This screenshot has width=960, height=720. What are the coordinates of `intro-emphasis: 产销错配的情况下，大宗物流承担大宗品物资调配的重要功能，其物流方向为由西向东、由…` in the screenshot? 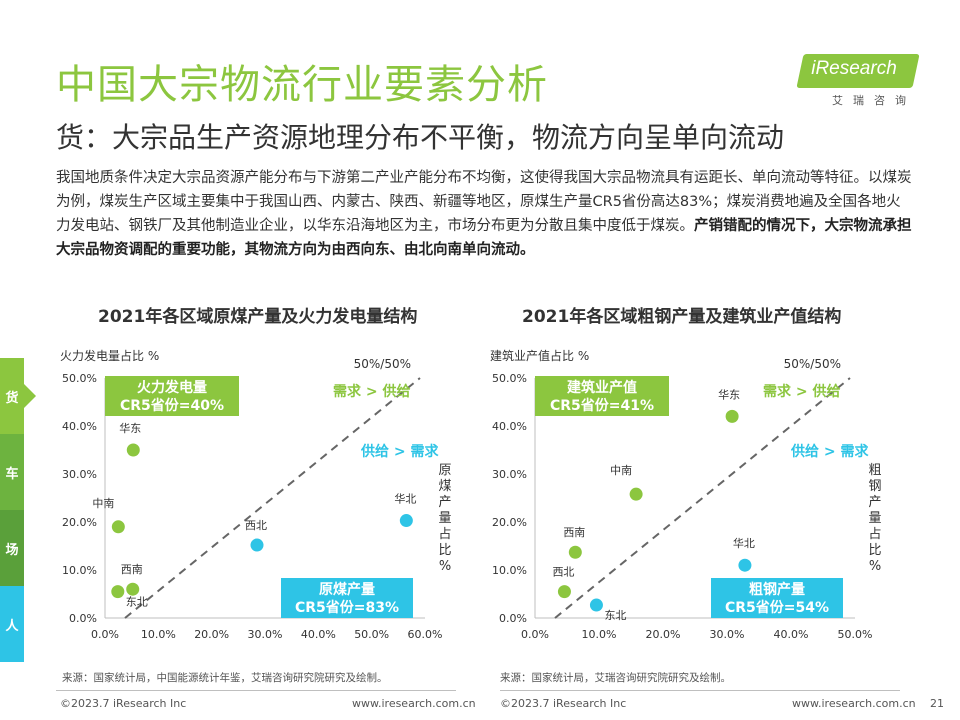 It's located at (484, 238).